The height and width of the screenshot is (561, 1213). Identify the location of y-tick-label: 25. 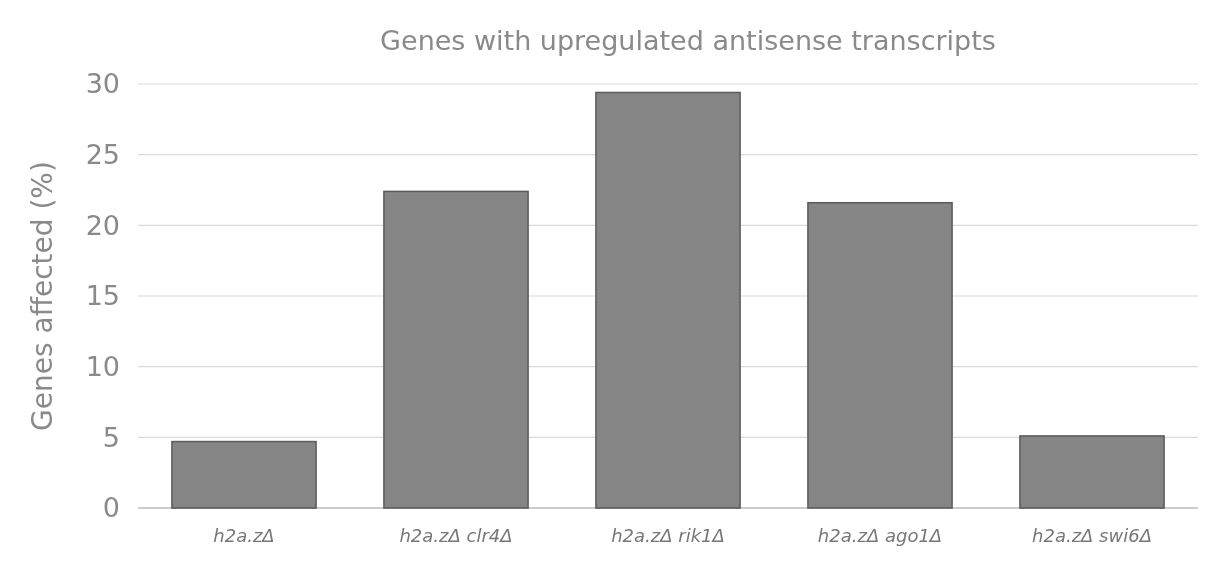
(102, 155).